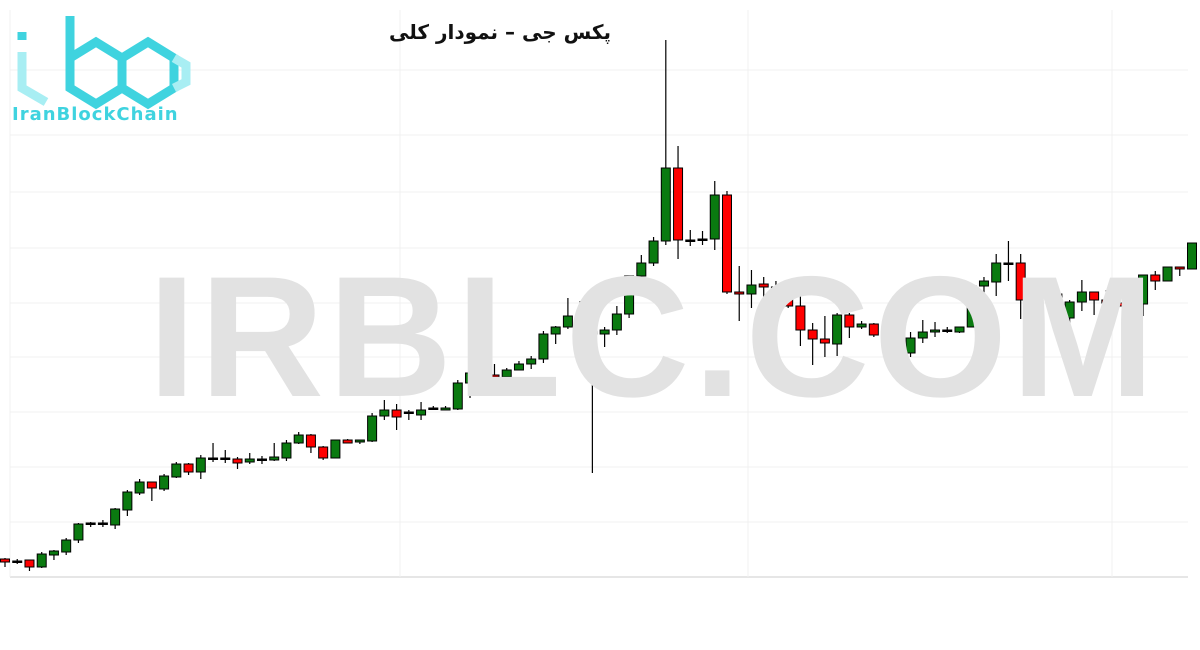 The width and height of the screenshot is (1200, 650). I want to click on logo-c-shape, so click(148, 73).